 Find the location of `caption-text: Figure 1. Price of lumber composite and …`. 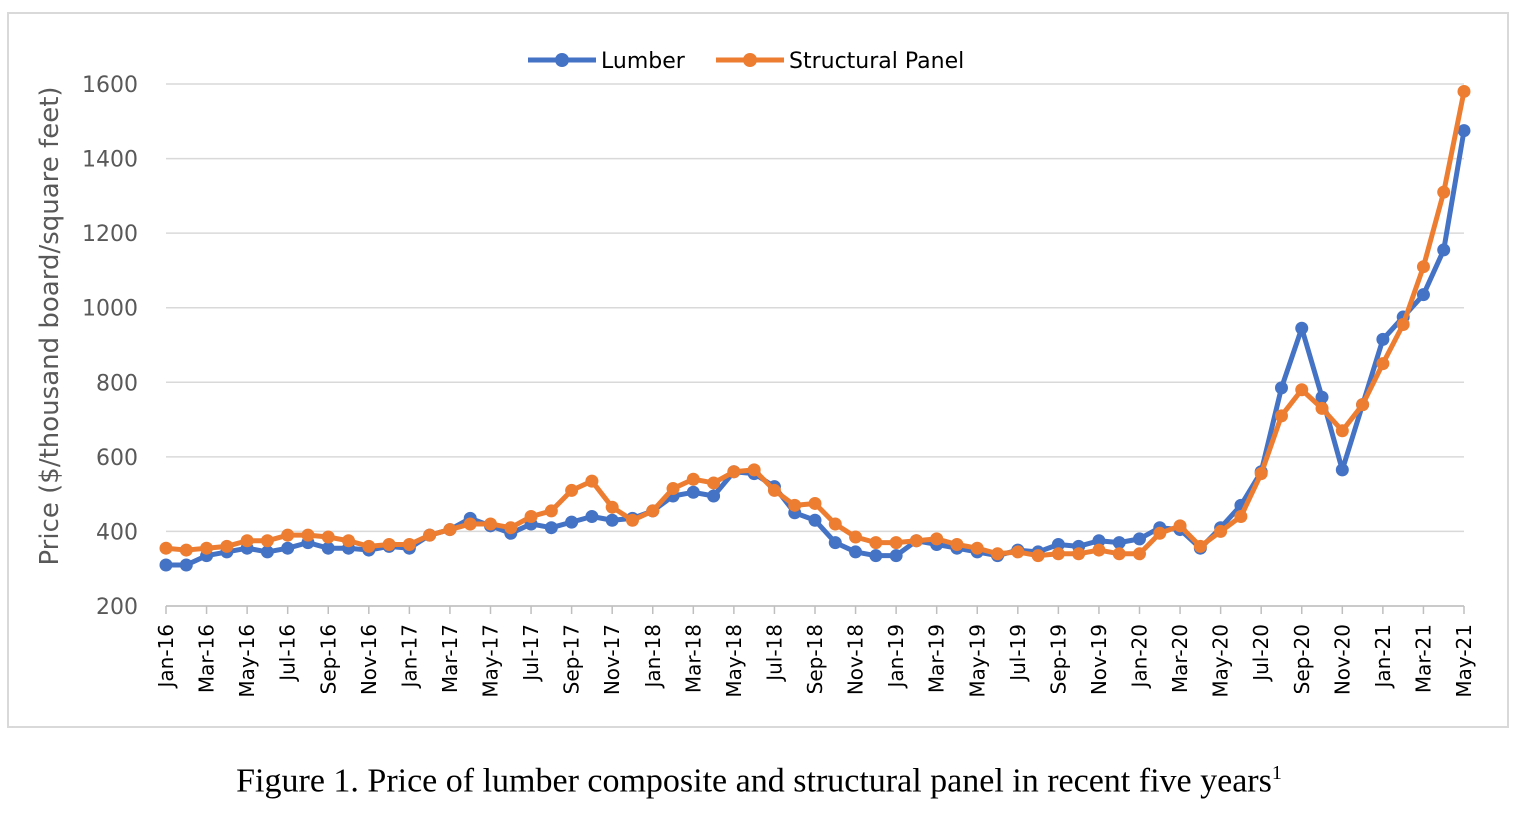

caption-text: Figure 1. Price of lumber composite and … is located at coordinates (754, 781).